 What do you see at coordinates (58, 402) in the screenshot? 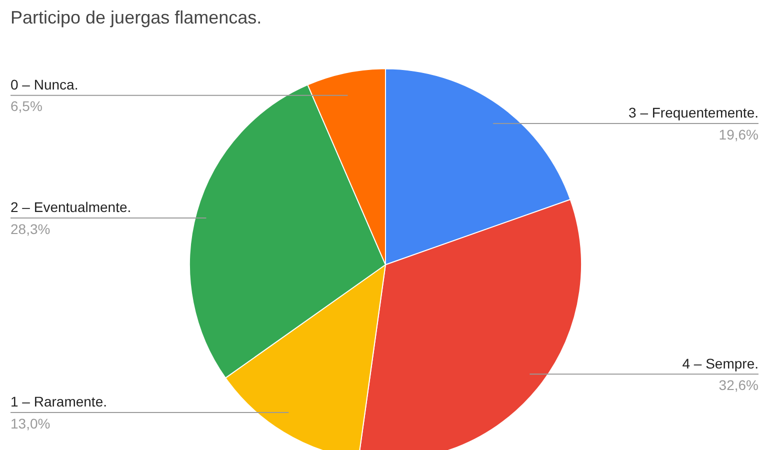
I see `slice-label: 1 – Raramente.` at bounding box center [58, 402].